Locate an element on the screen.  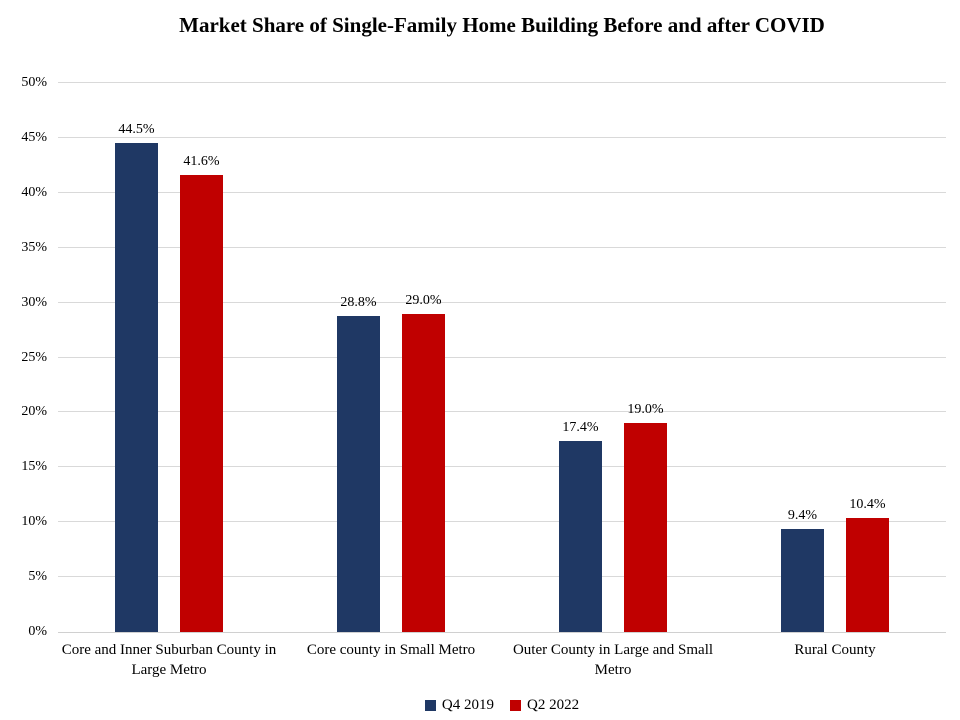
y-tick-label: 30% is located at coordinates (34, 302).